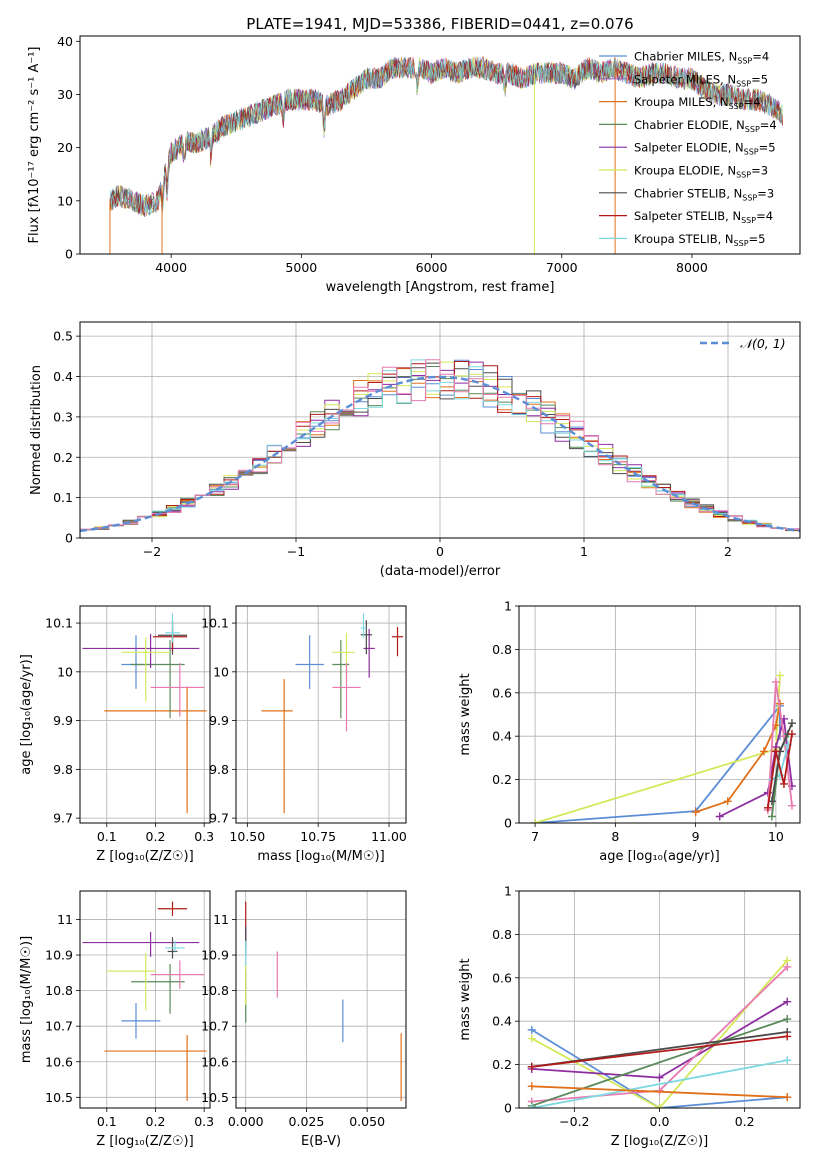 This screenshot has width=819, height=1170. Describe the element at coordinates (704, 194) in the screenshot. I see `legend-label: Chabrier STELIB, NSSP=3` at that location.